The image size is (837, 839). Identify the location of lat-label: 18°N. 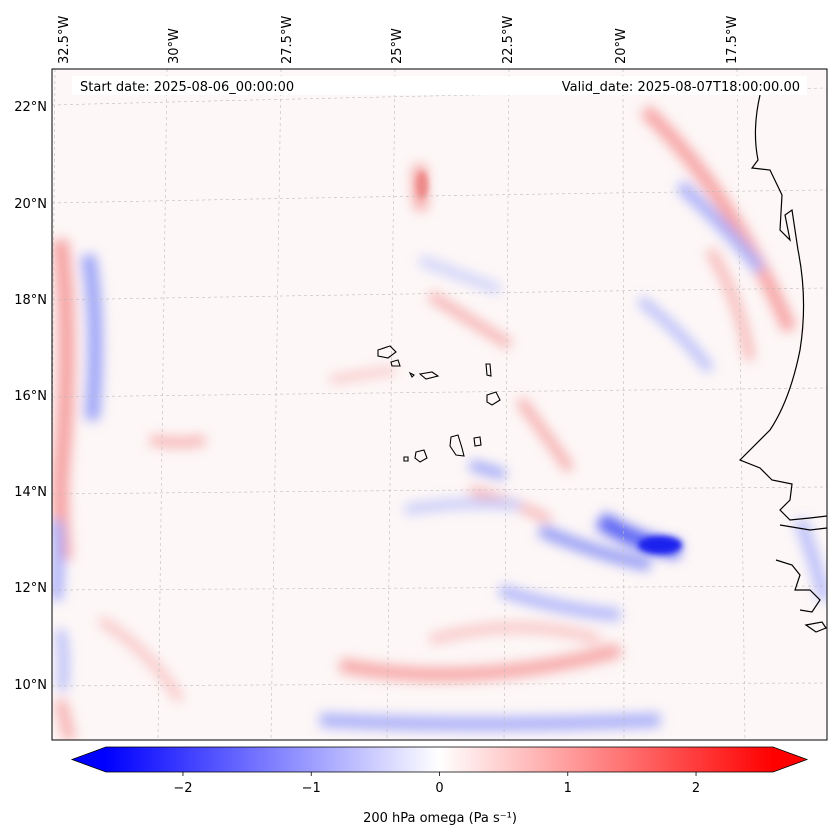
(30, 300).